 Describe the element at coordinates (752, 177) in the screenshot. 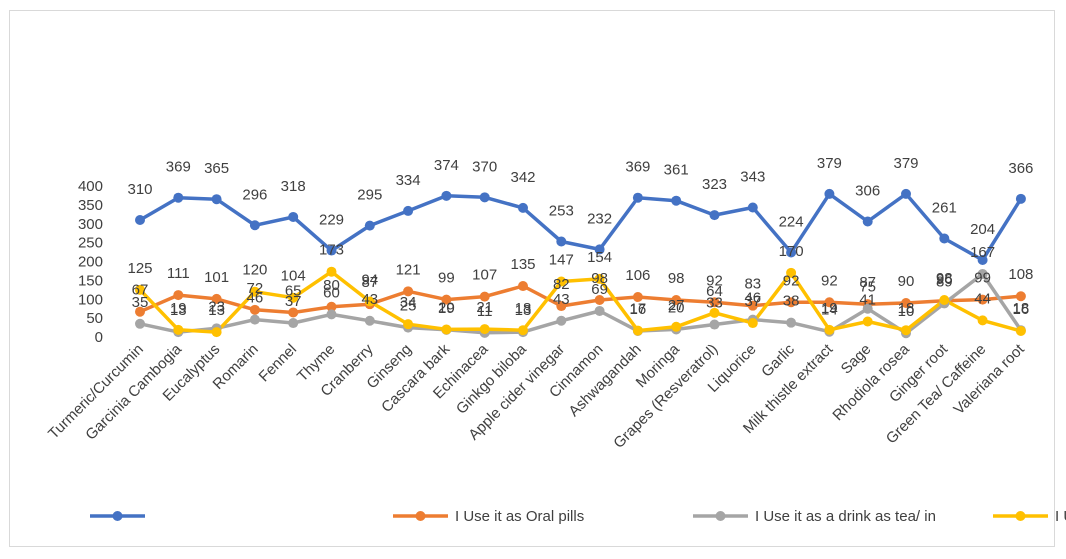

I see `data-label: 343` at that location.